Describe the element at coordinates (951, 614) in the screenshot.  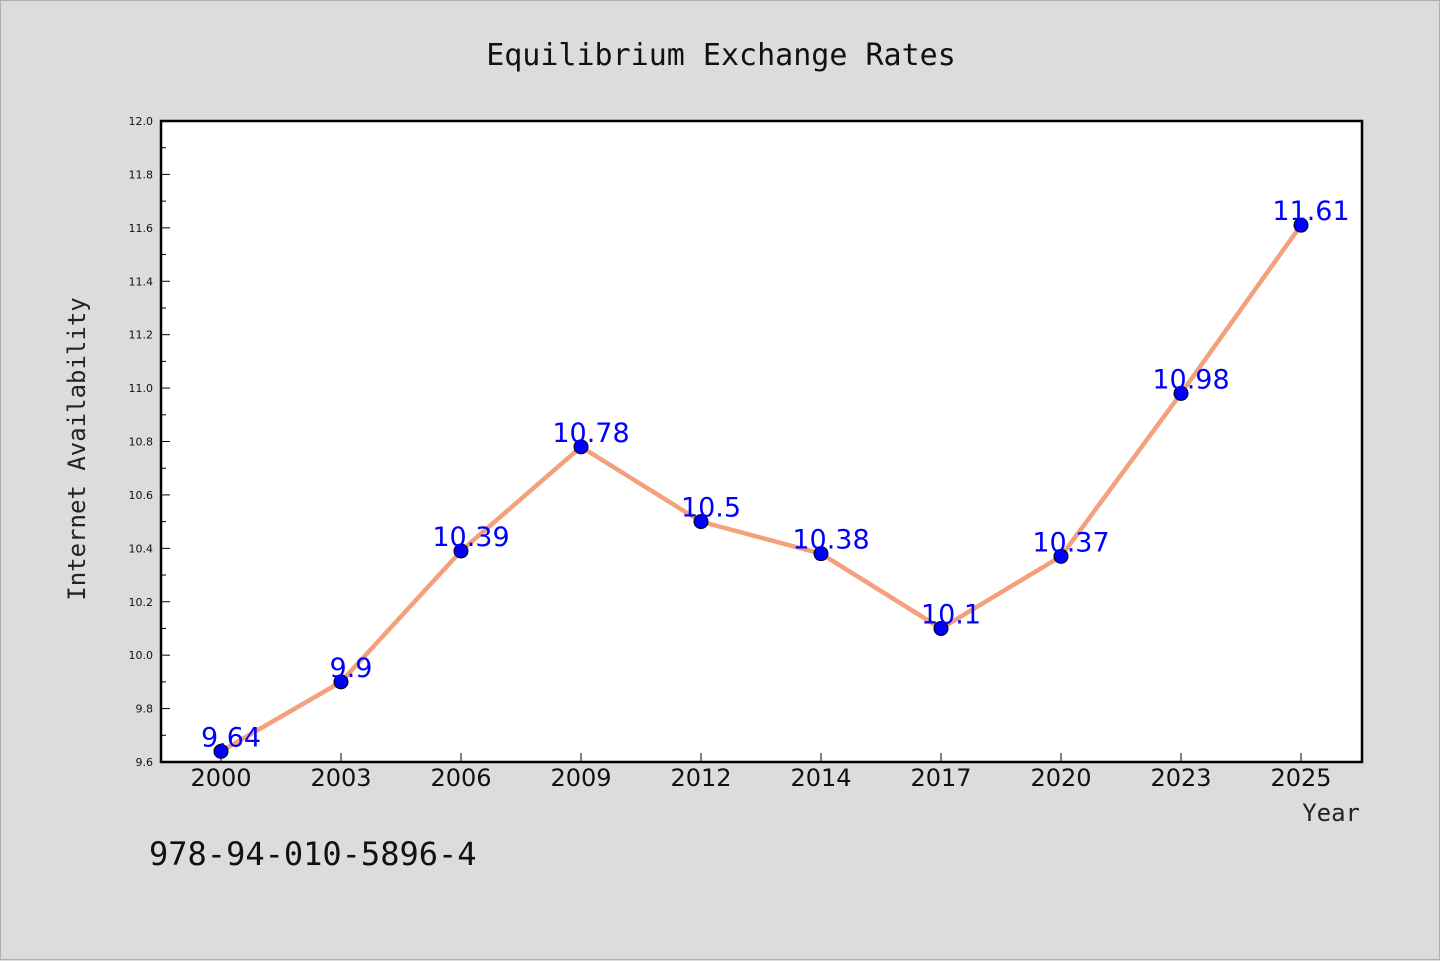
I see `data-label: 10.1` at that location.